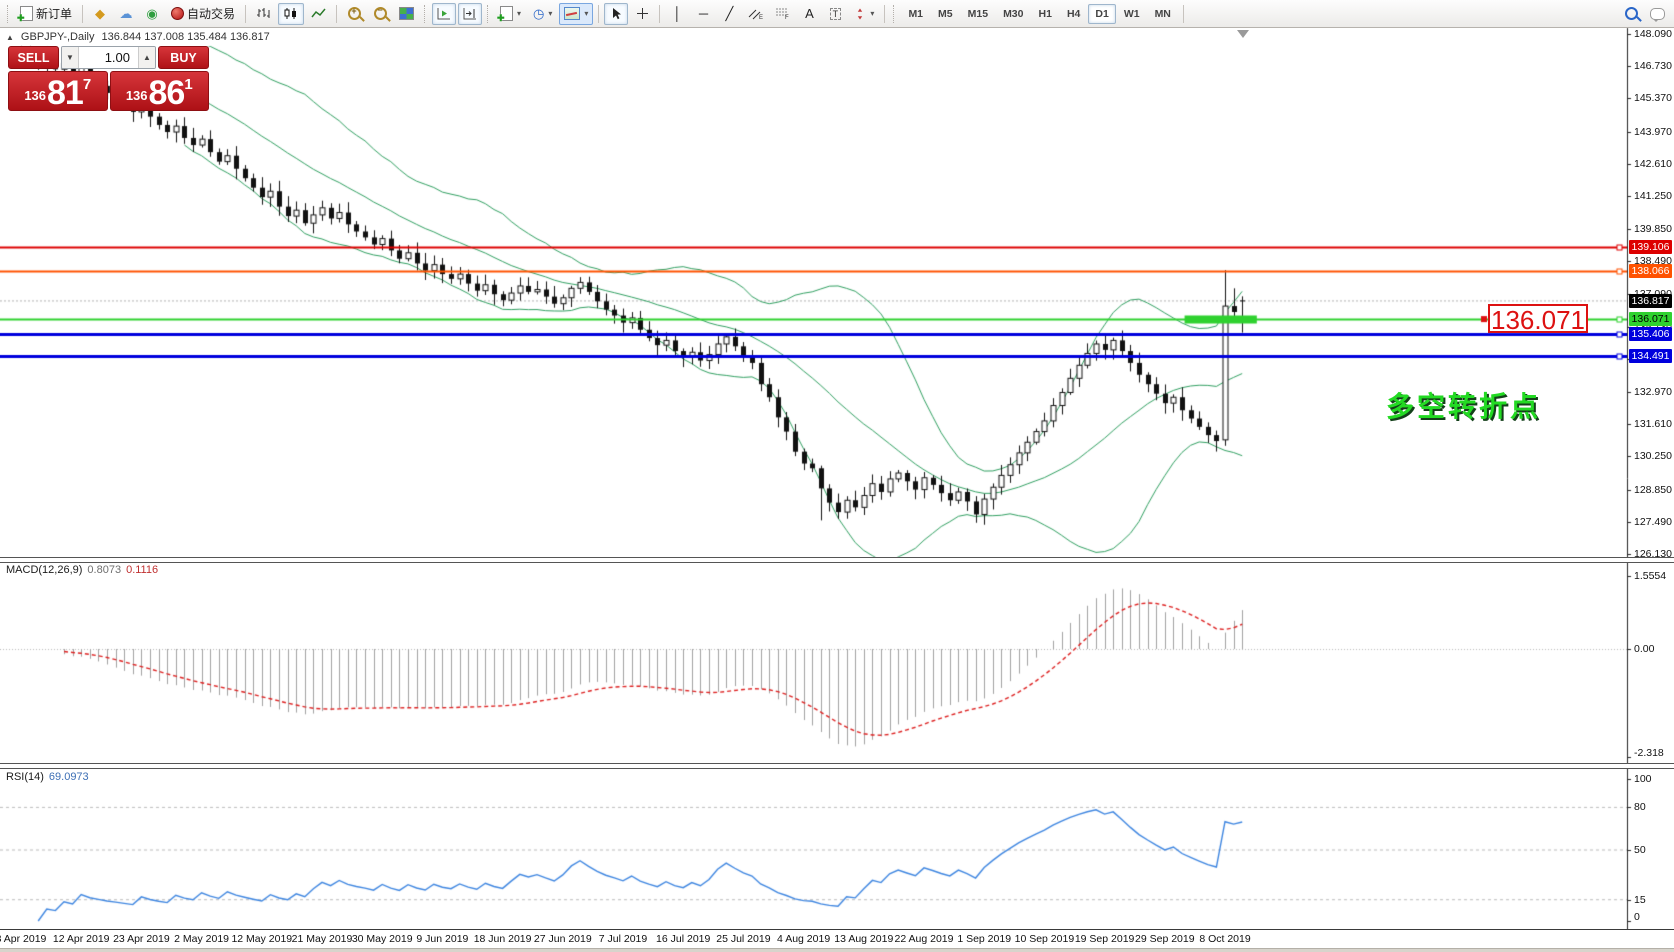  I want to click on axis-tick-label: 128.850, so click(1653, 489).